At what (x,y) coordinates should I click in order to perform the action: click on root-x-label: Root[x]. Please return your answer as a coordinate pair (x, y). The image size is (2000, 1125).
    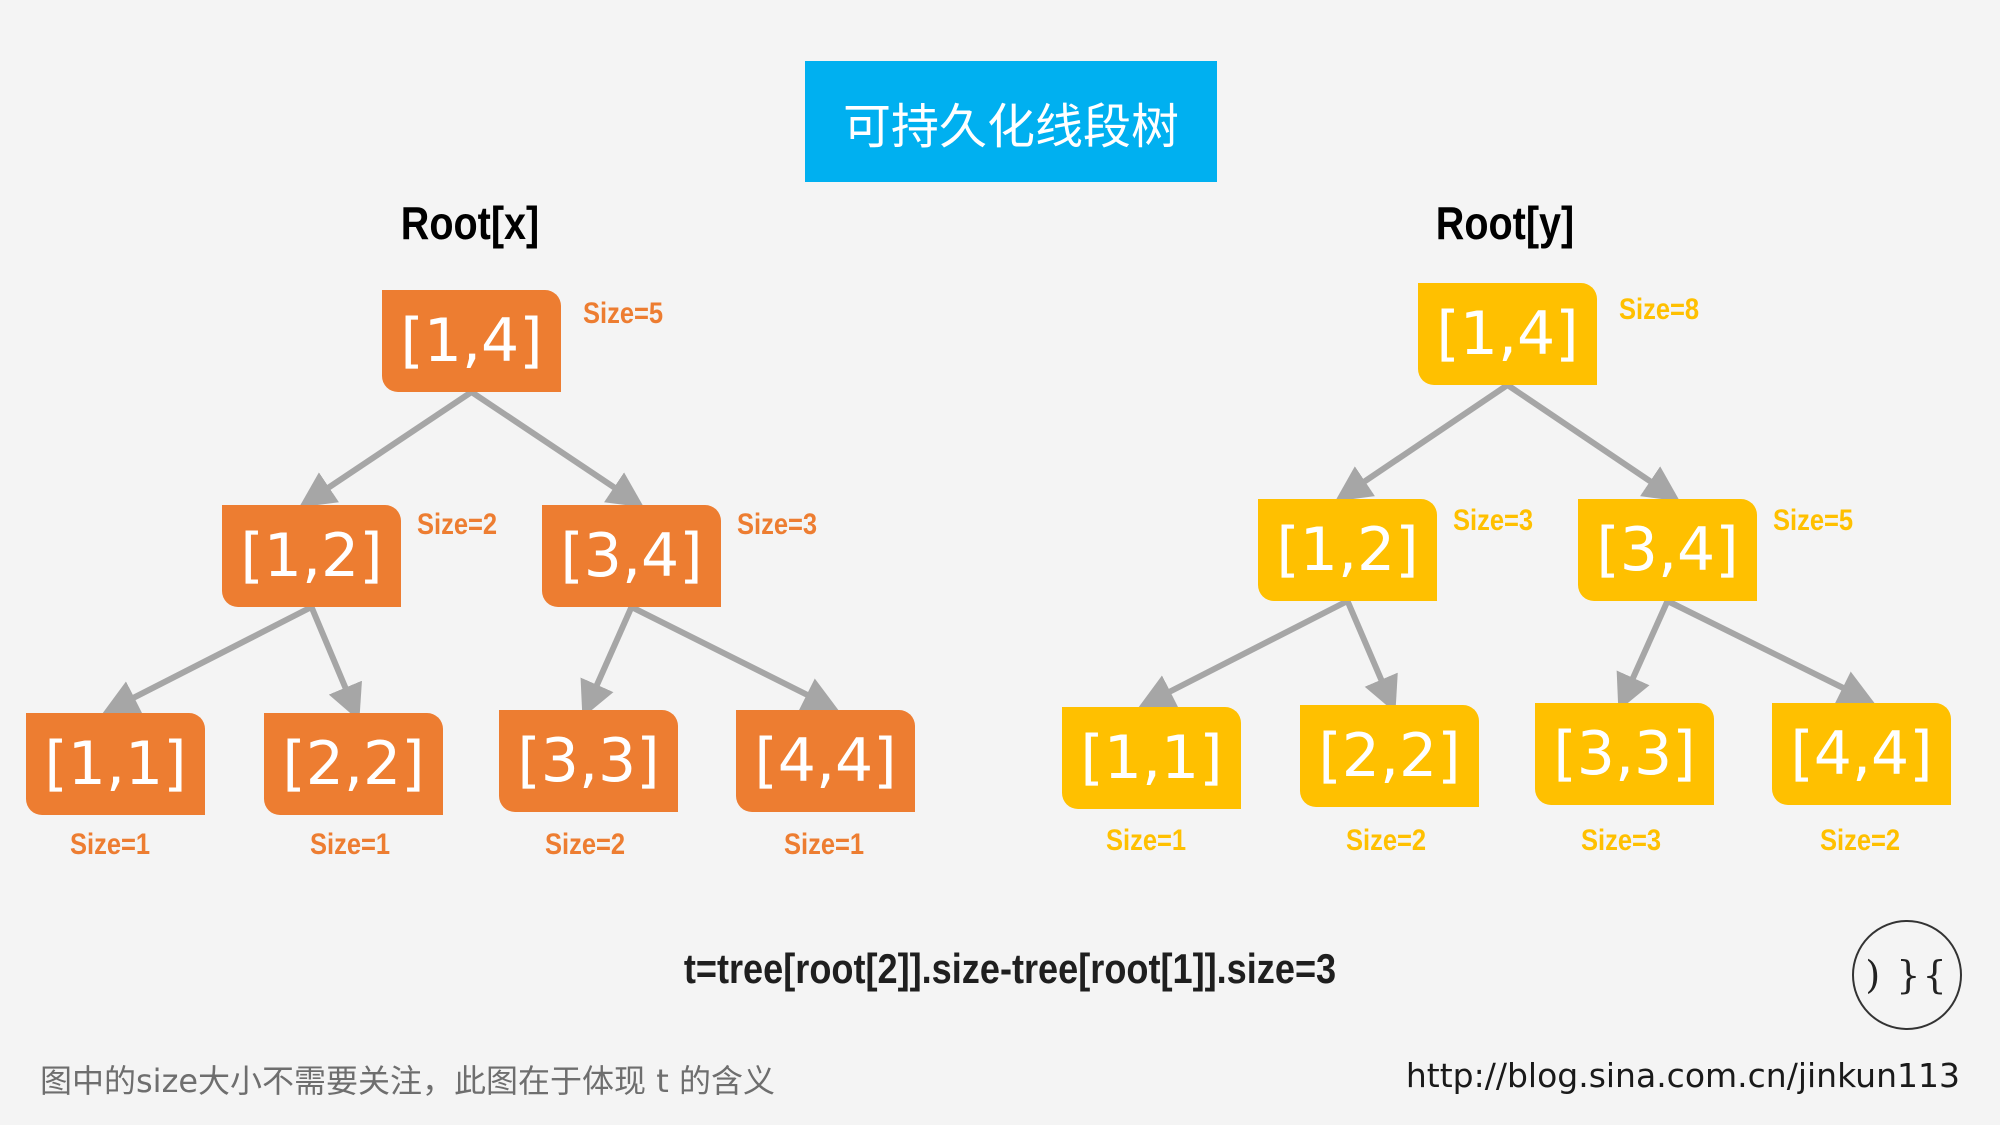
    Looking at the image, I should click on (470, 223).